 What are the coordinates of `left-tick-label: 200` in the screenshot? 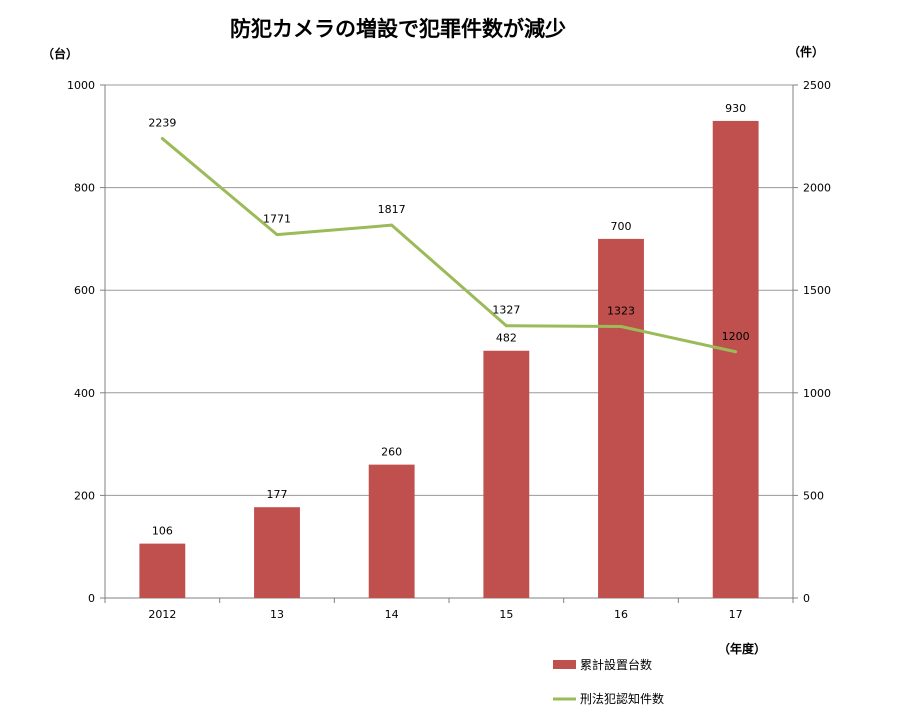 It's located at (84, 495).